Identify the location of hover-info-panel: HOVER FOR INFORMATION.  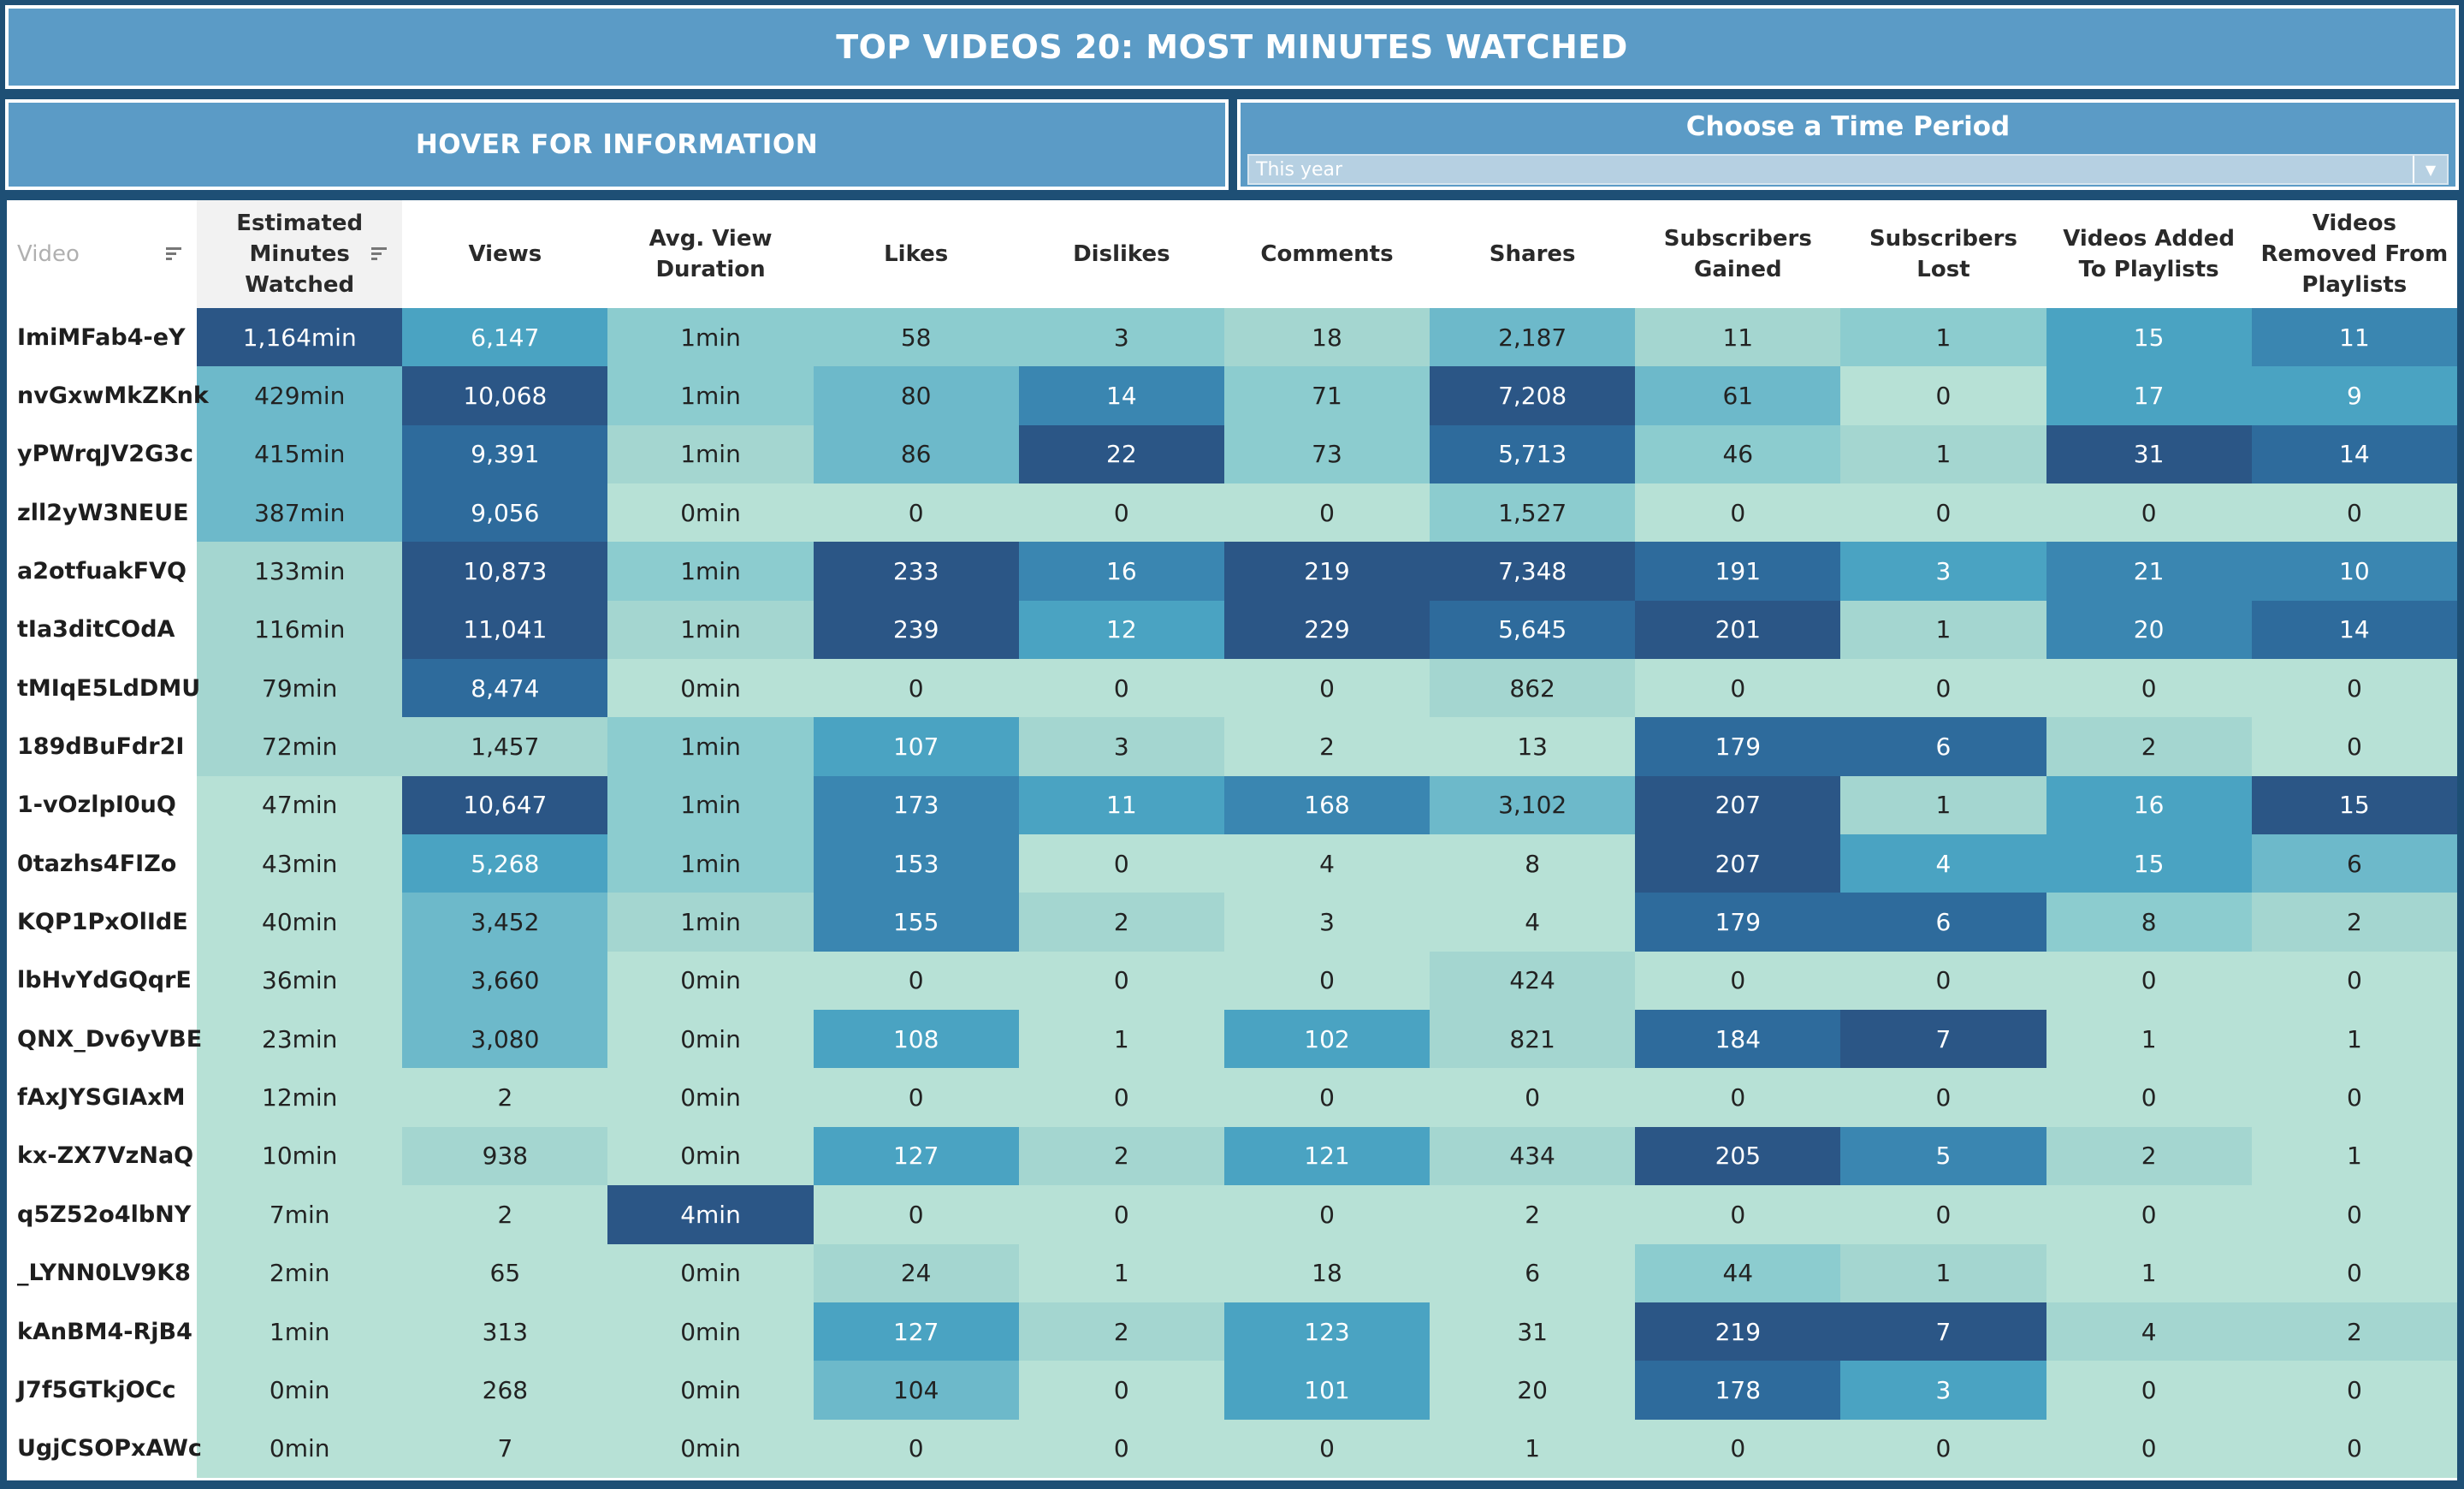
(617, 144).